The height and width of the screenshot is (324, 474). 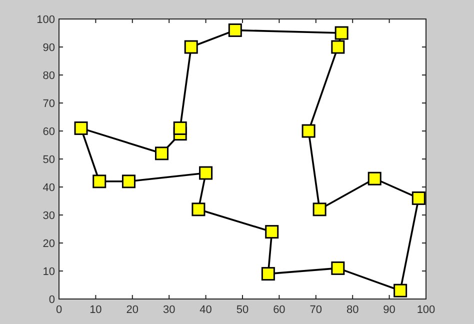 What do you see at coordinates (242, 310) in the screenshot?
I see `x-tick-label: 50` at bounding box center [242, 310].